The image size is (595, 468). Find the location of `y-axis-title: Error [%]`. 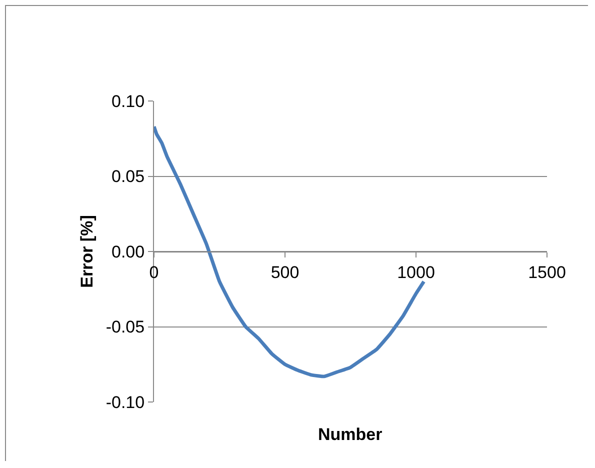

y-axis-title: Error [%] is located at coordinates (86, 251).